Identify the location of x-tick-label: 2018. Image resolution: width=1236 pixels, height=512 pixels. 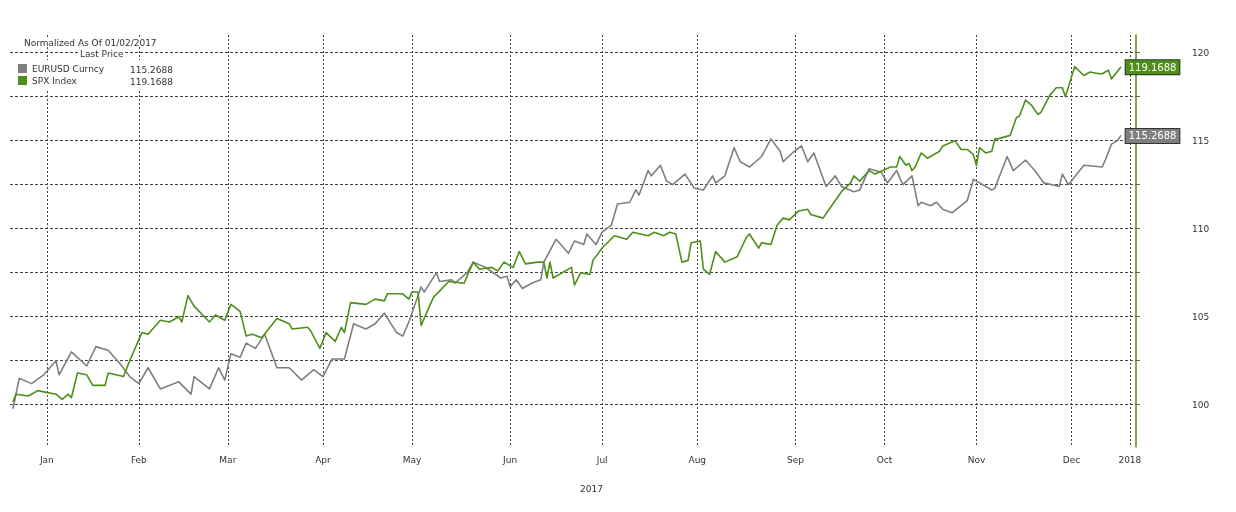
(1130, 459).